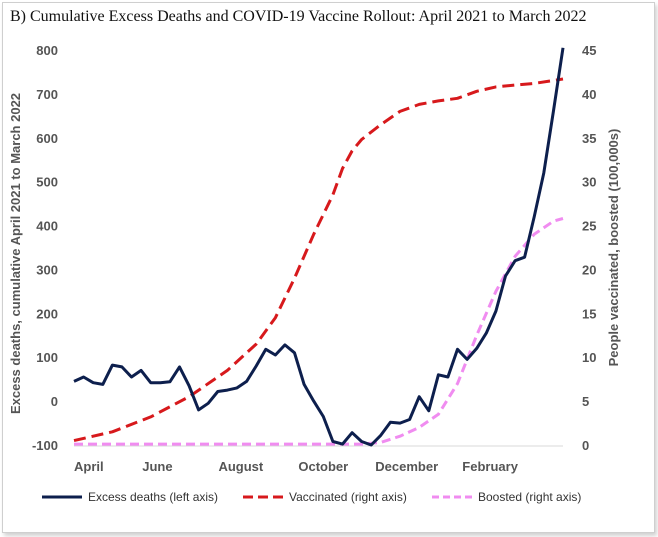  Describe the element at coordinates (589, 182) in the screenshot. I see `right-tick-label: 30` at that location.